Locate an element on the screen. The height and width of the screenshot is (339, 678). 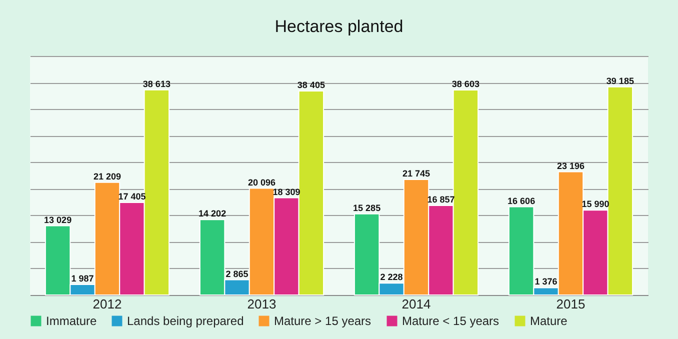
data-label: 23 196 is located at coordinates (570, 165).